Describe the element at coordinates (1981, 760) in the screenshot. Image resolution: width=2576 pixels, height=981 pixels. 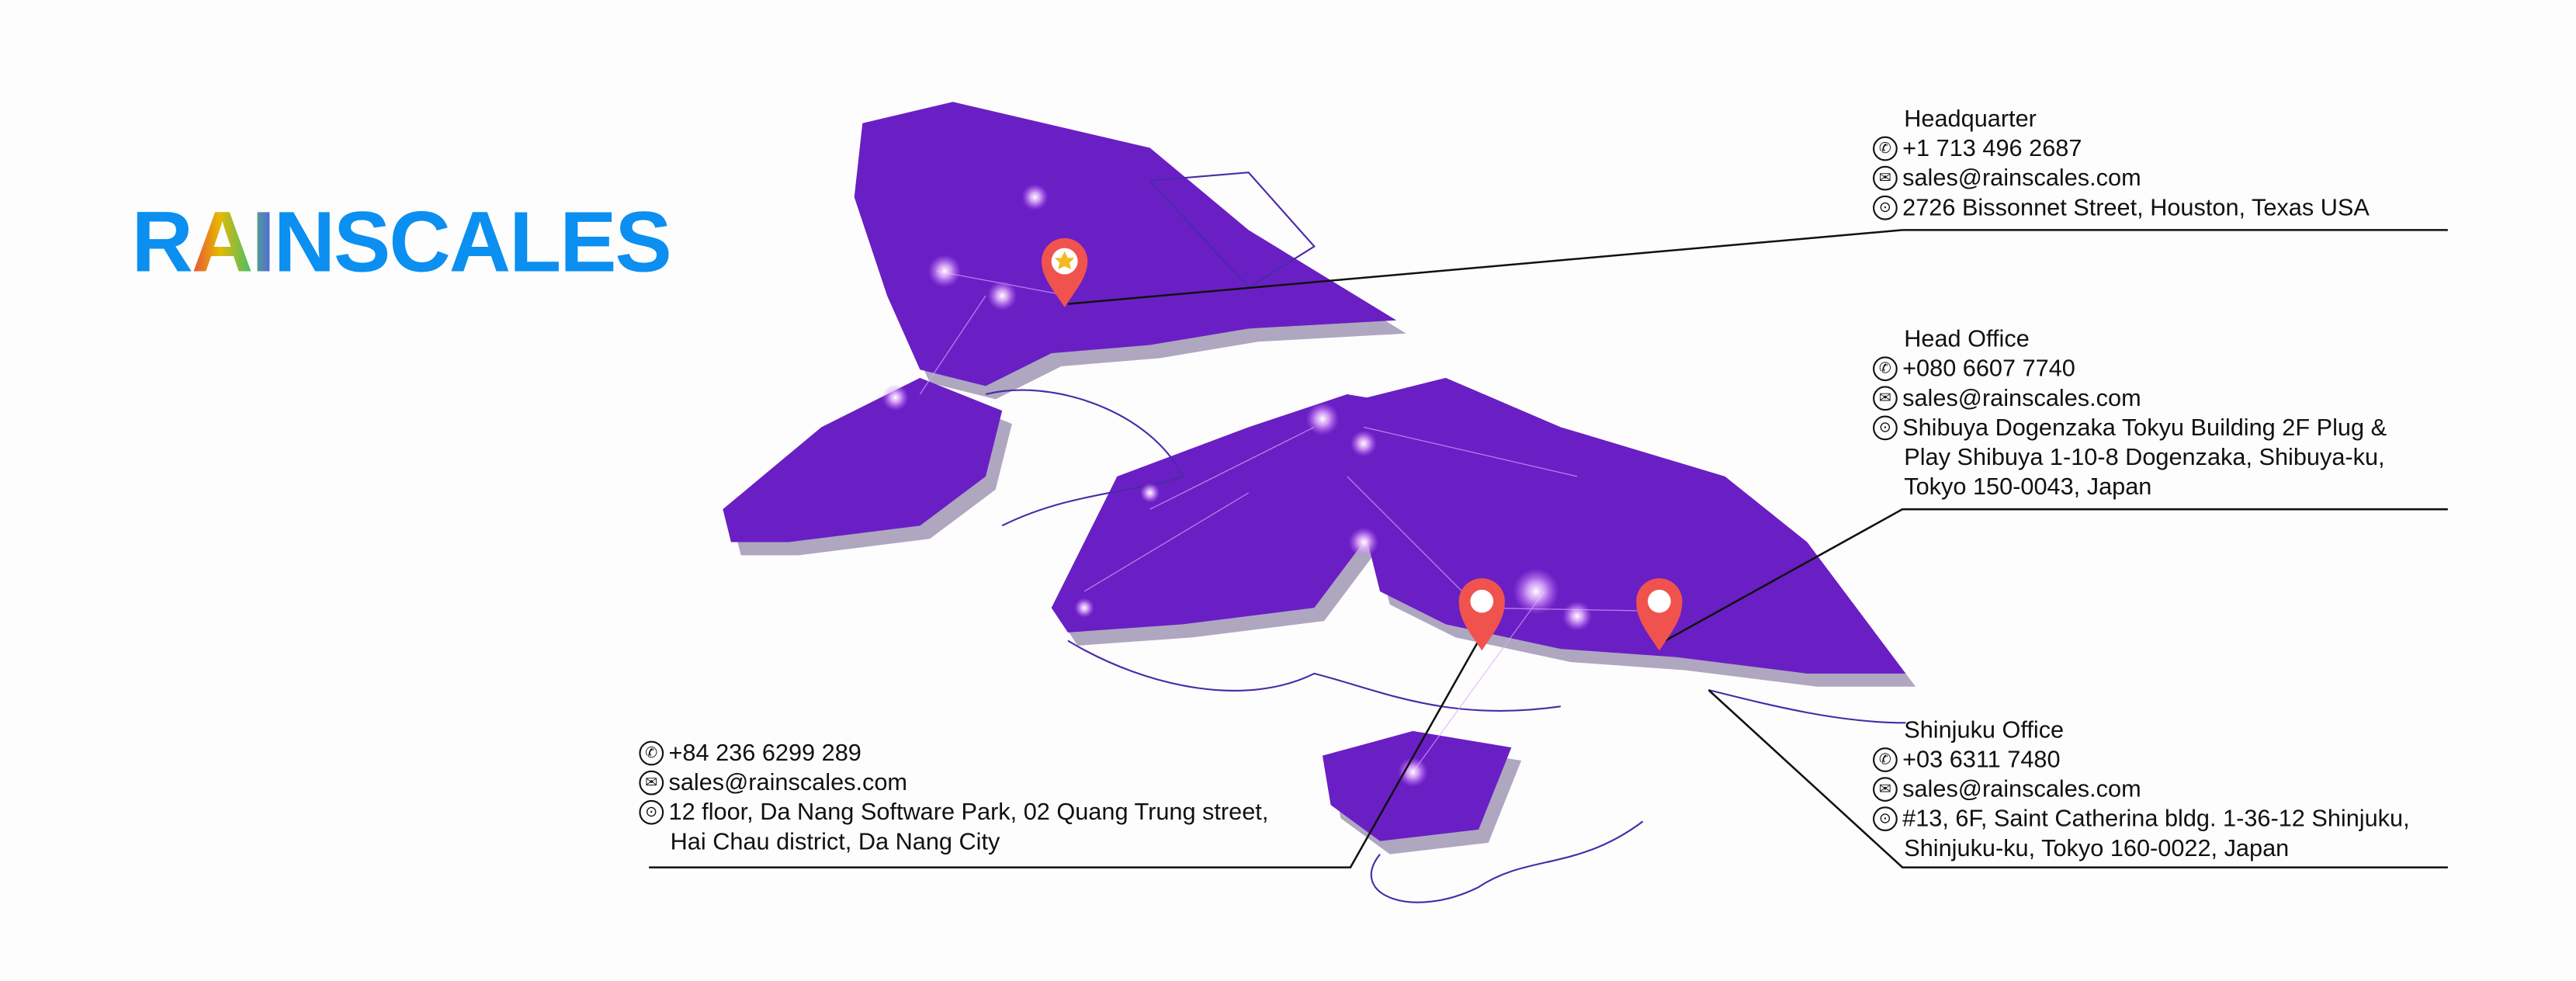
I see `office-phone: +03 6311 7480` at that location.